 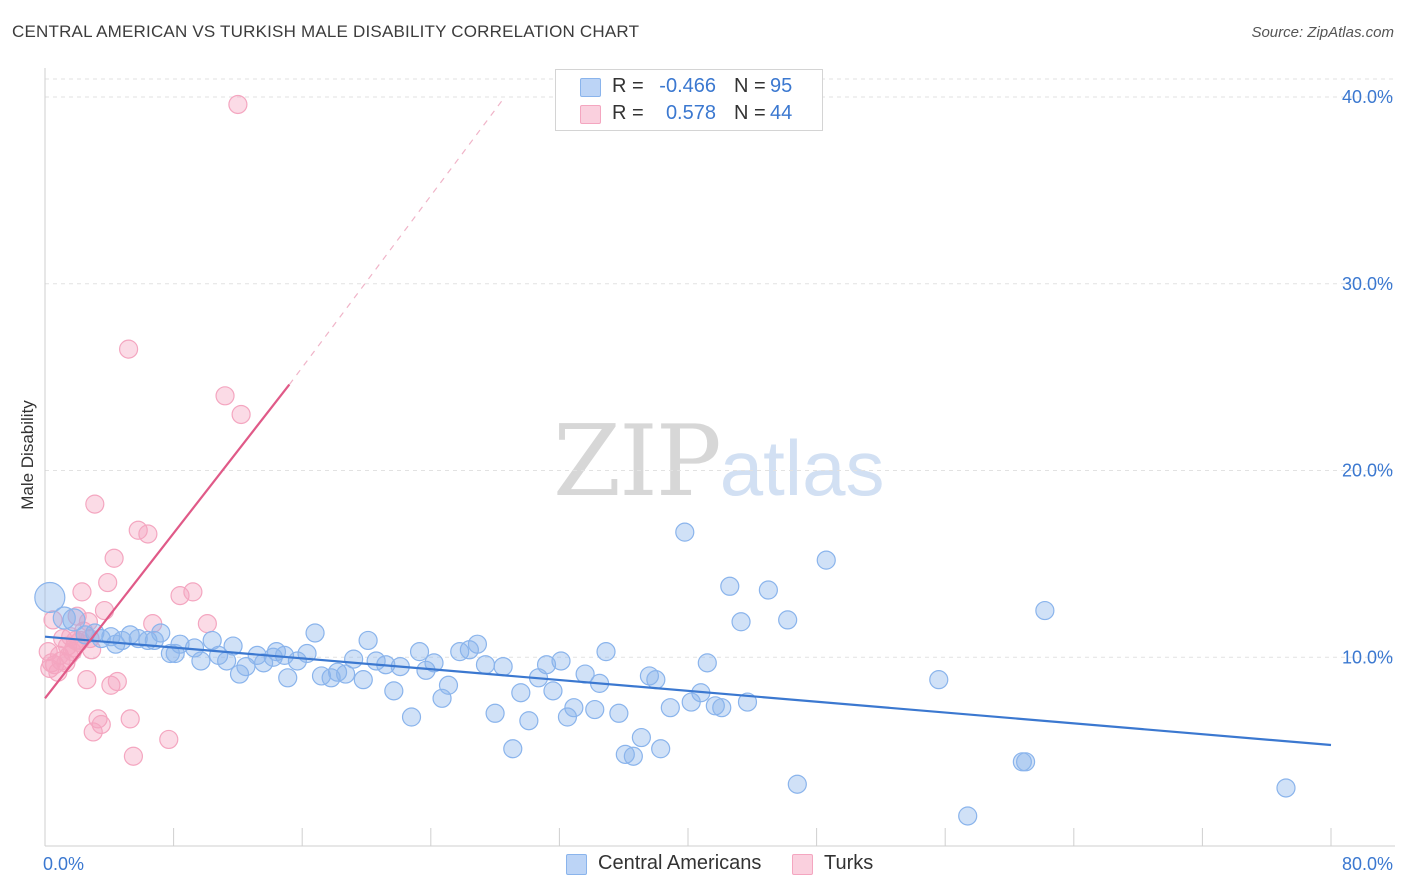 I want to click on watermark: ZIPatlas, so click(x=719, y=462).